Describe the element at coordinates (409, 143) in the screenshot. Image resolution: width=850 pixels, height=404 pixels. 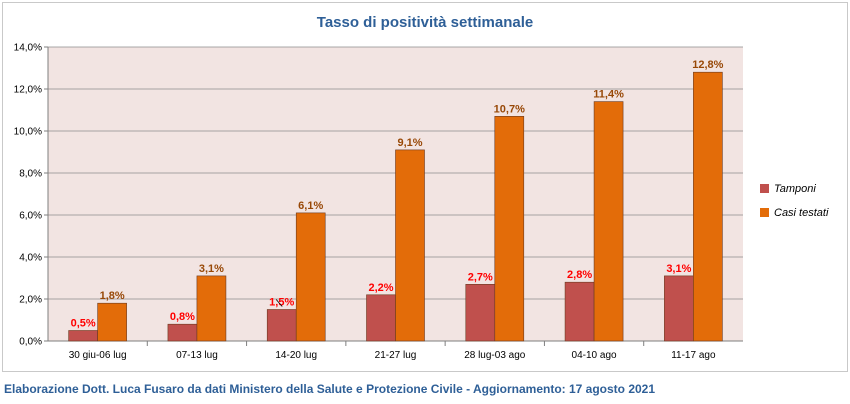
I see `data-label: 9,1%` at that location.